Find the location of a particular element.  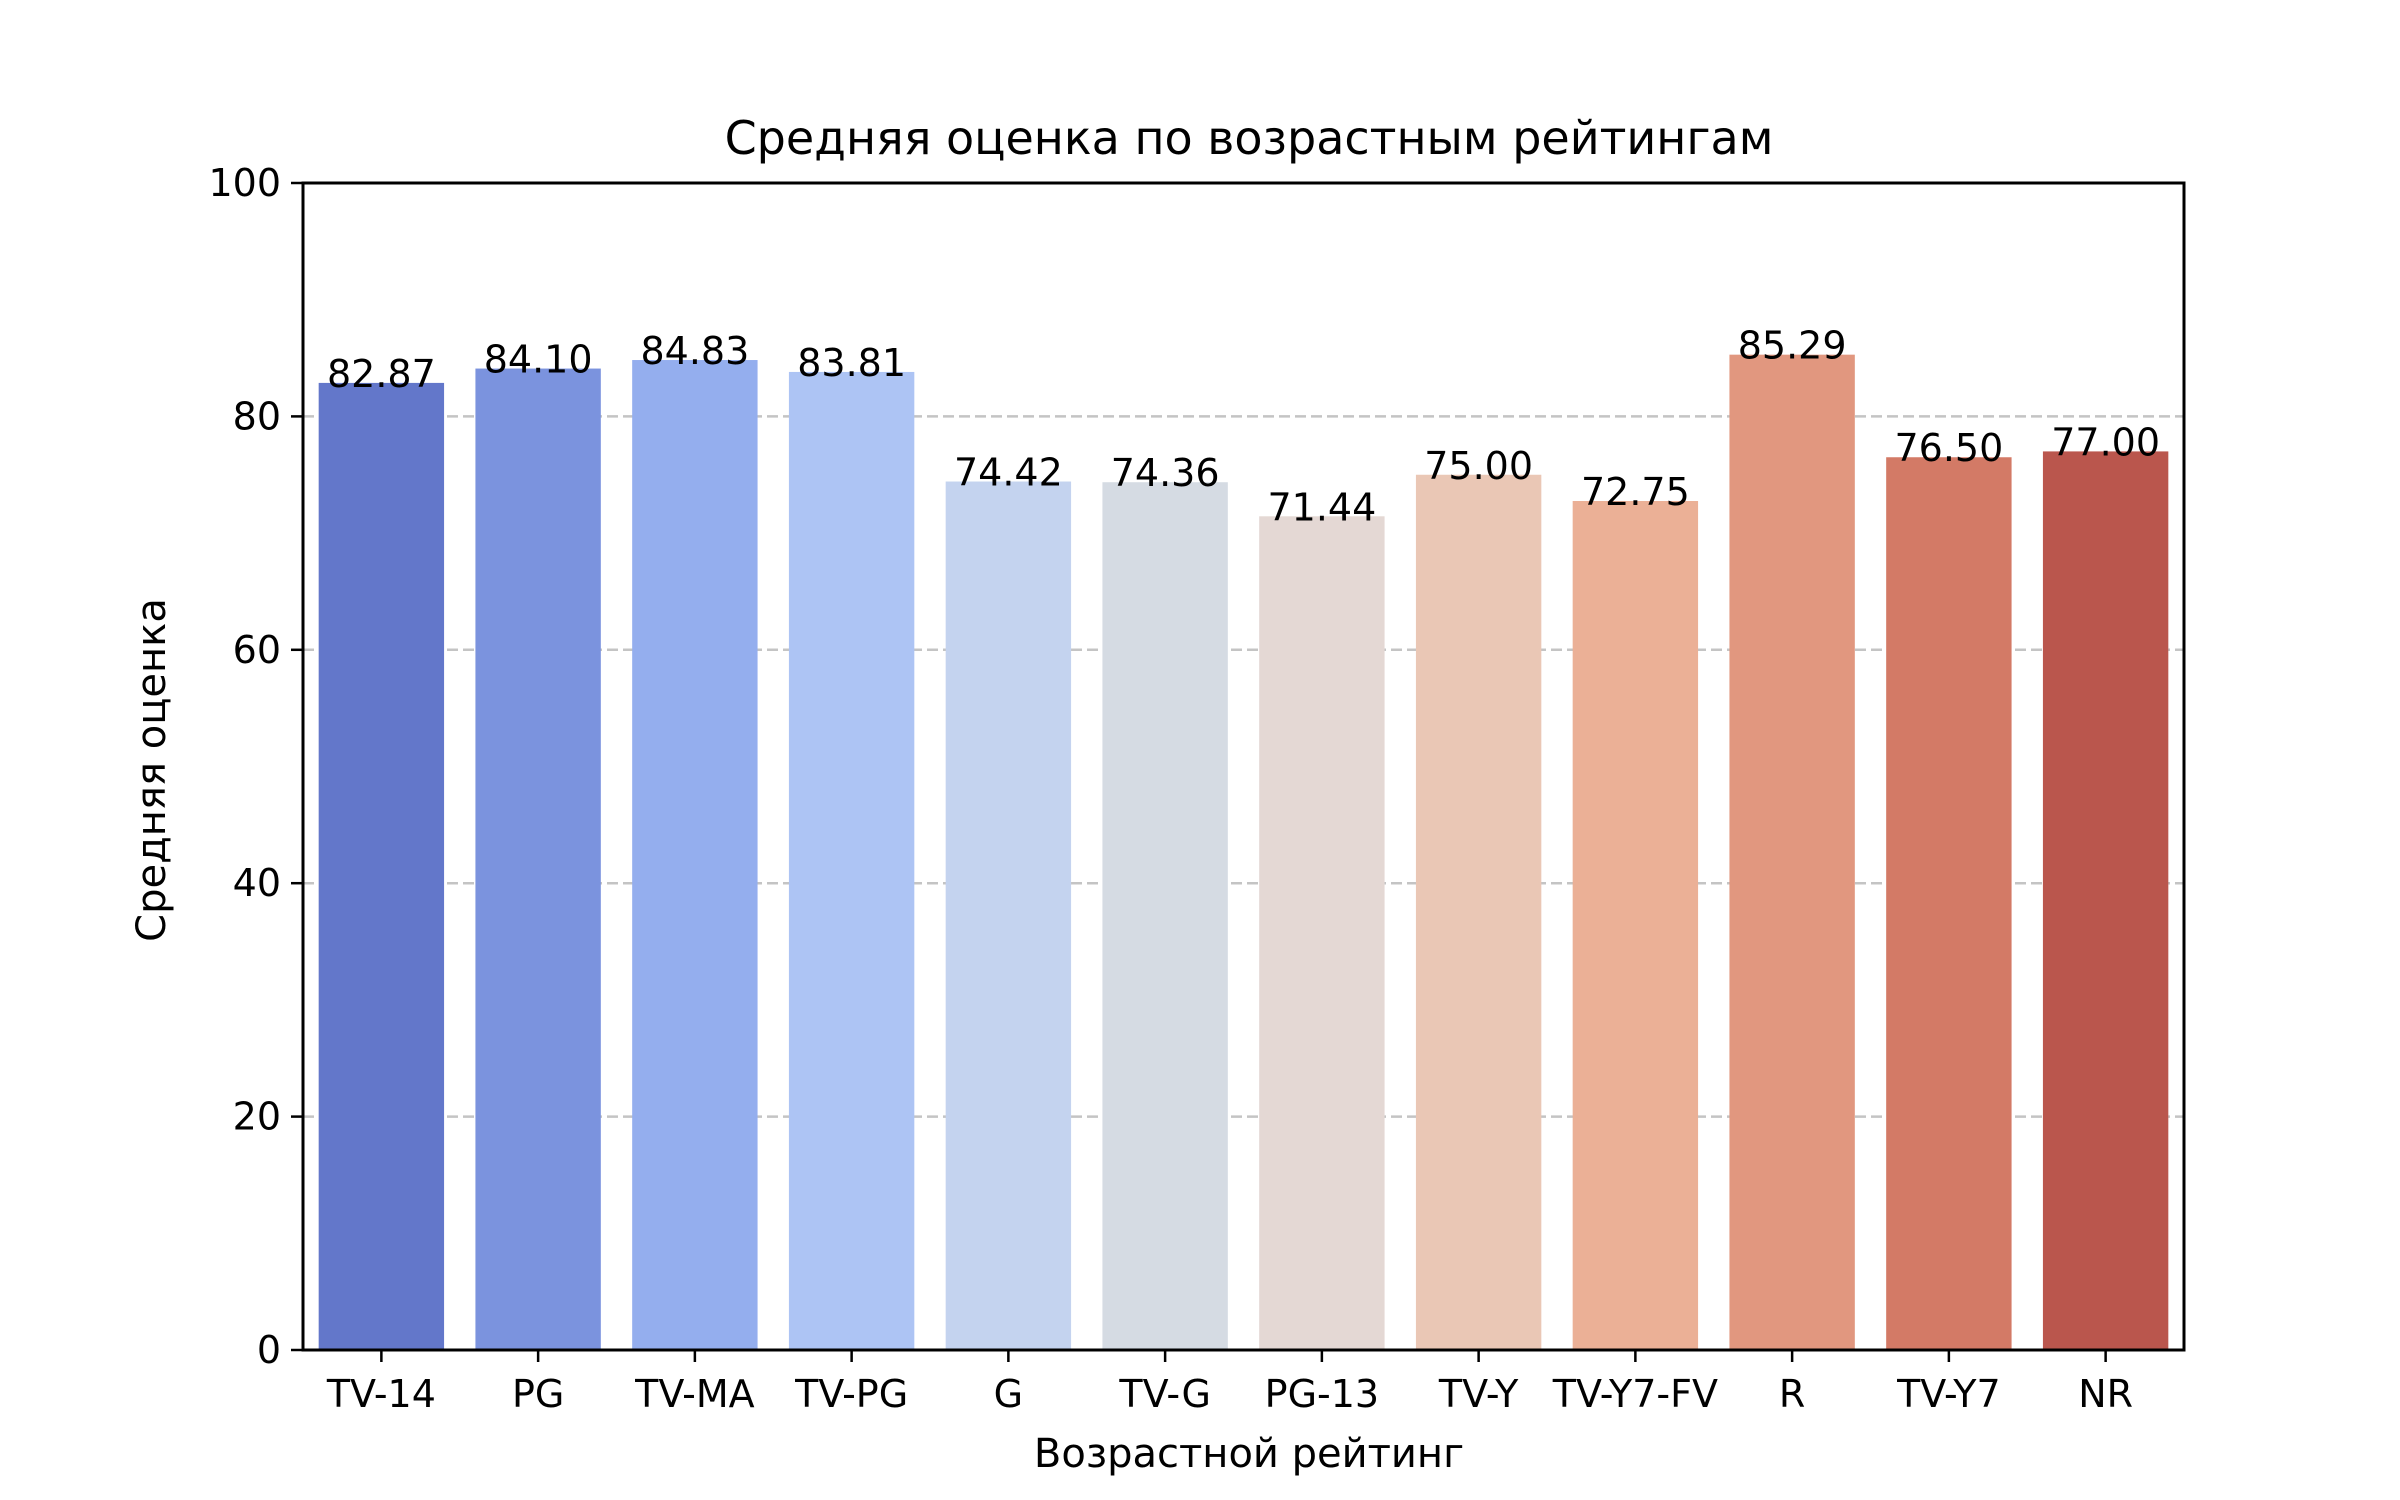

bar-value-label: 84.83 is located at coordinates (694, 351).